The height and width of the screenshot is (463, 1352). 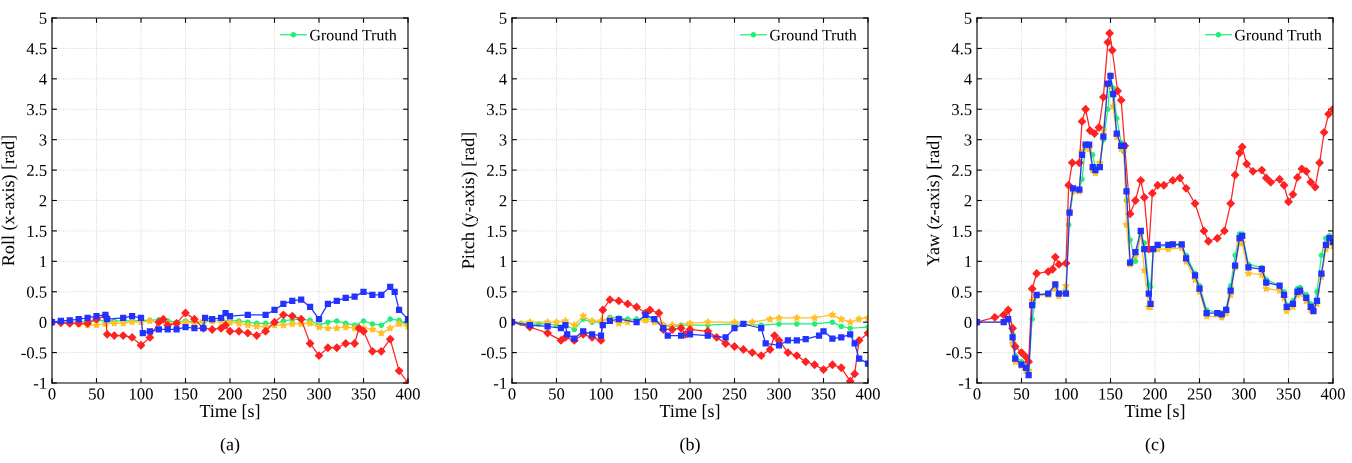 What do you see at coordinates (9, 201) in the screenshot?
I see `y-axis-title: Roll (x-axis) [rad]` at bounding box center [9, 201].